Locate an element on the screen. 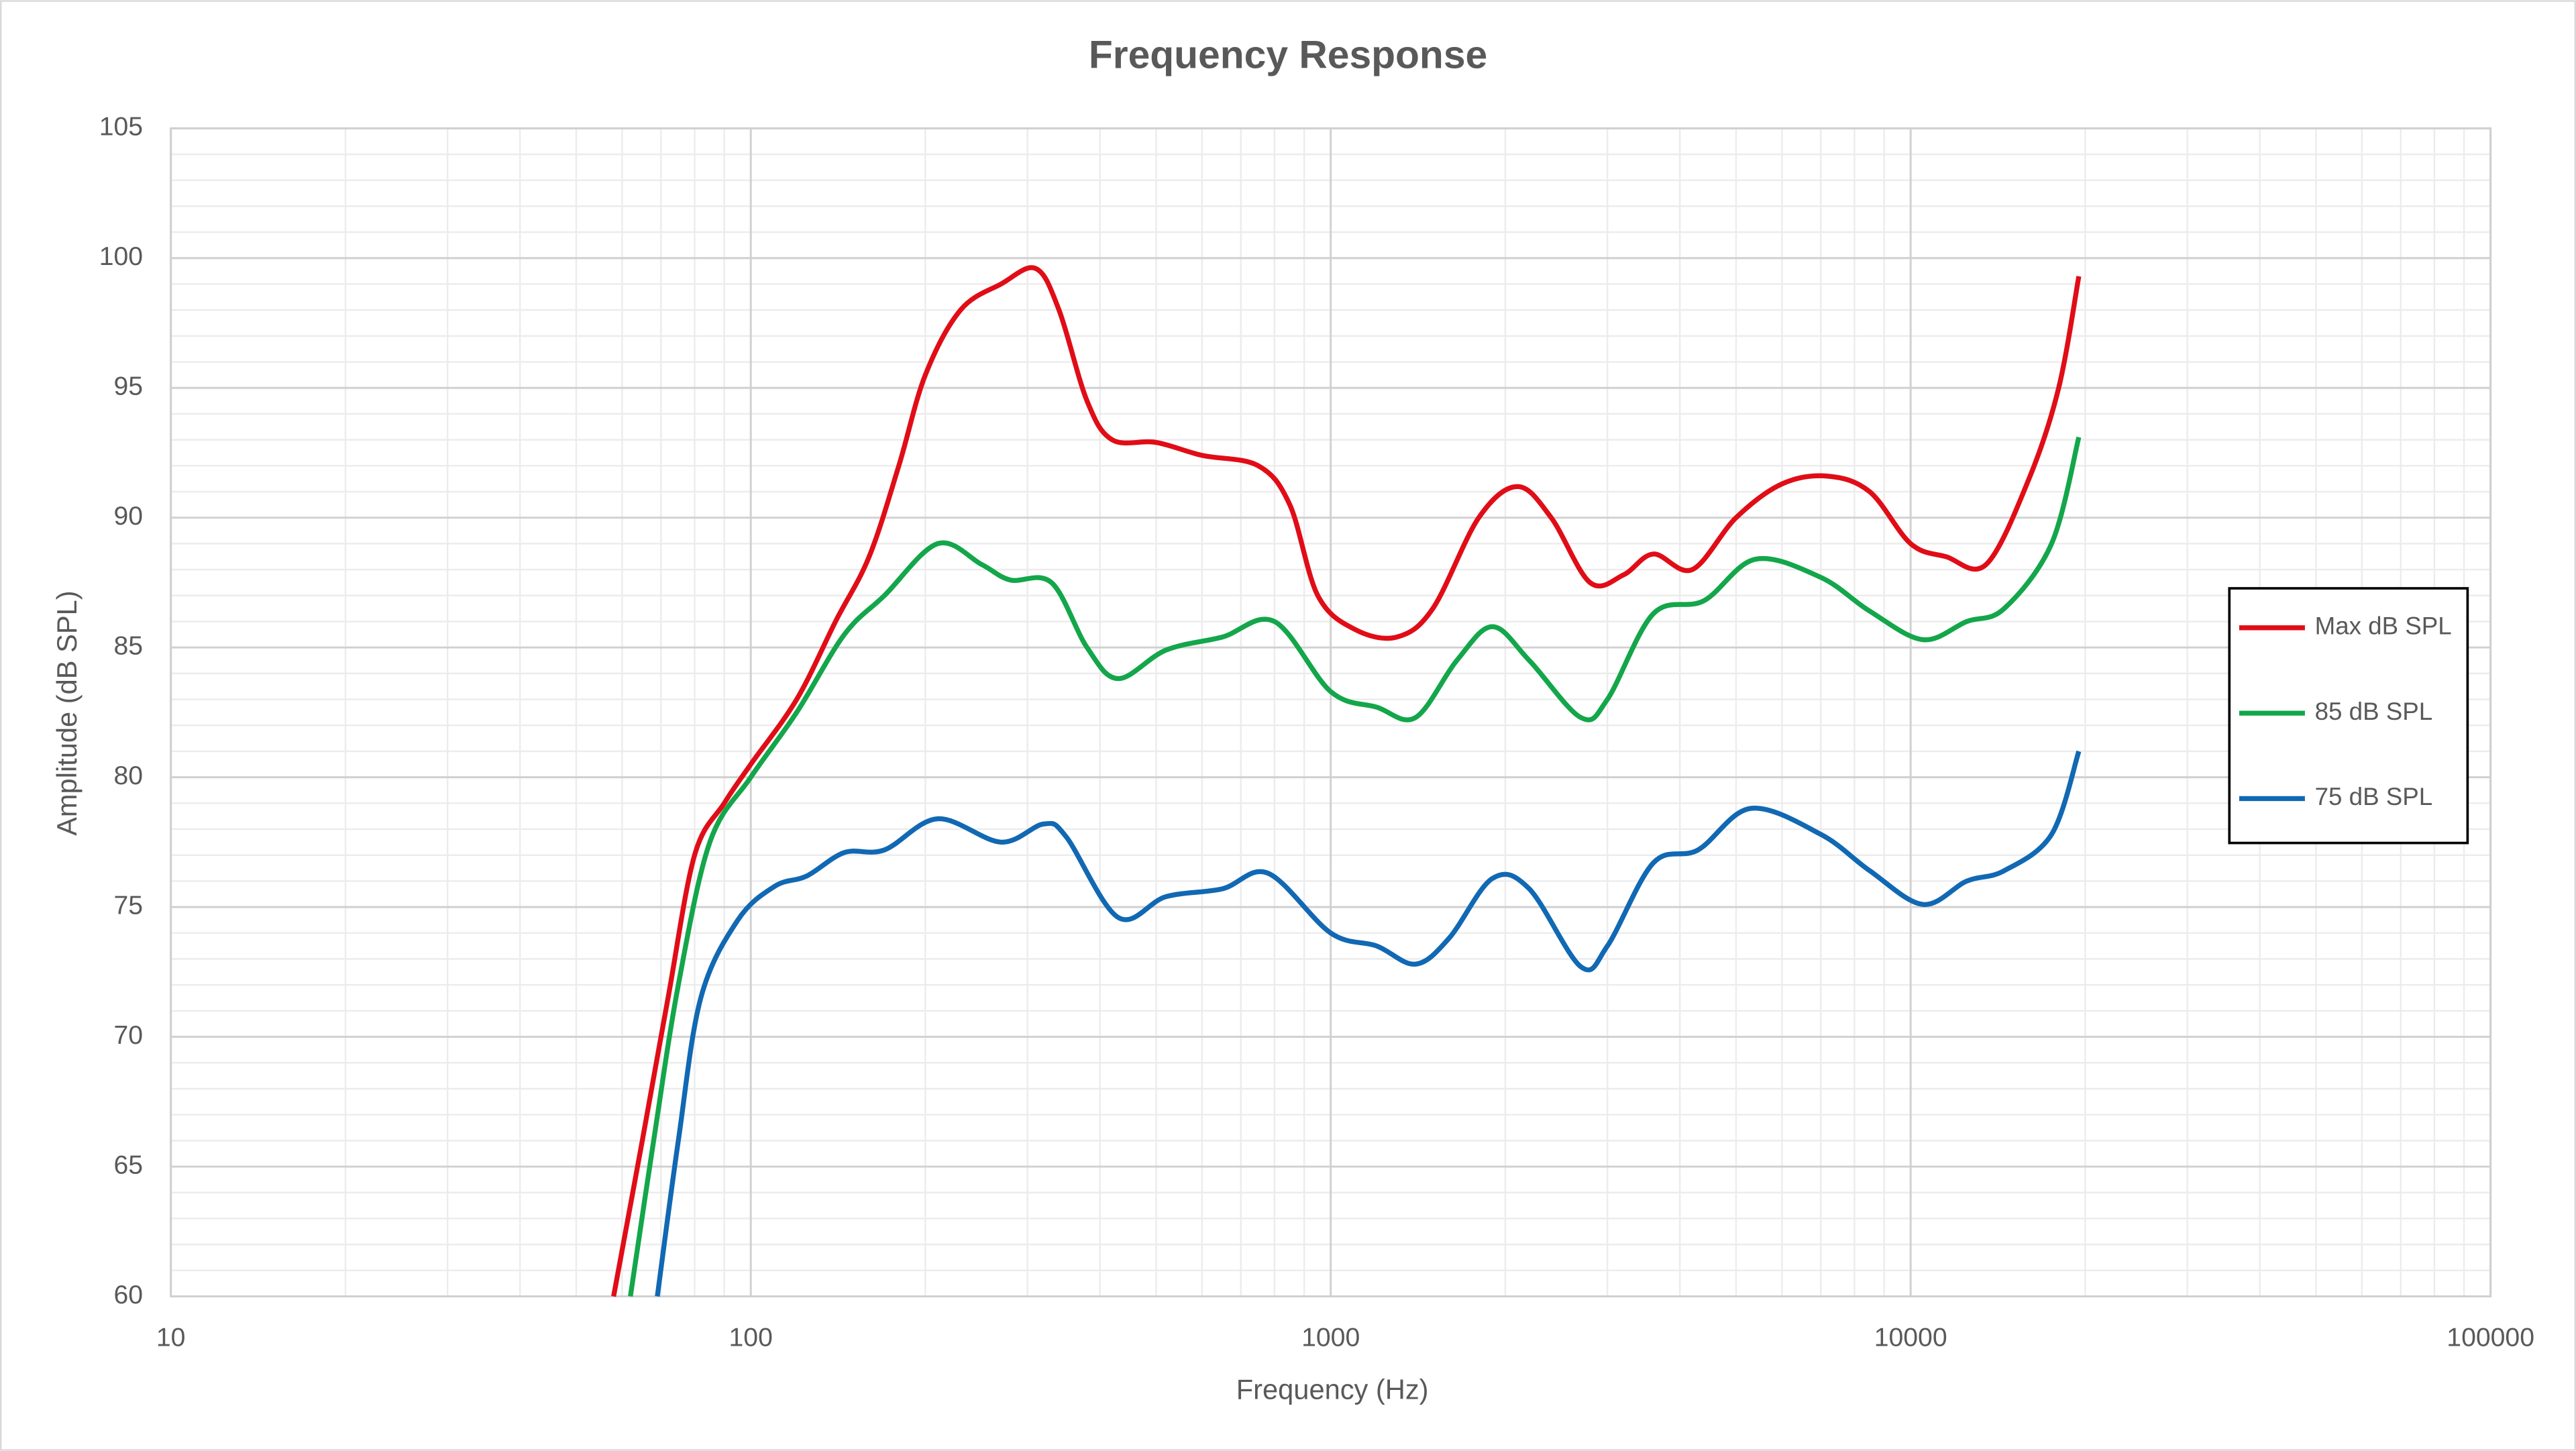 The height and width of the screenshot is (1451, 2576). legend-label: 85 dB SPL is located at coordinates (2374, 711).